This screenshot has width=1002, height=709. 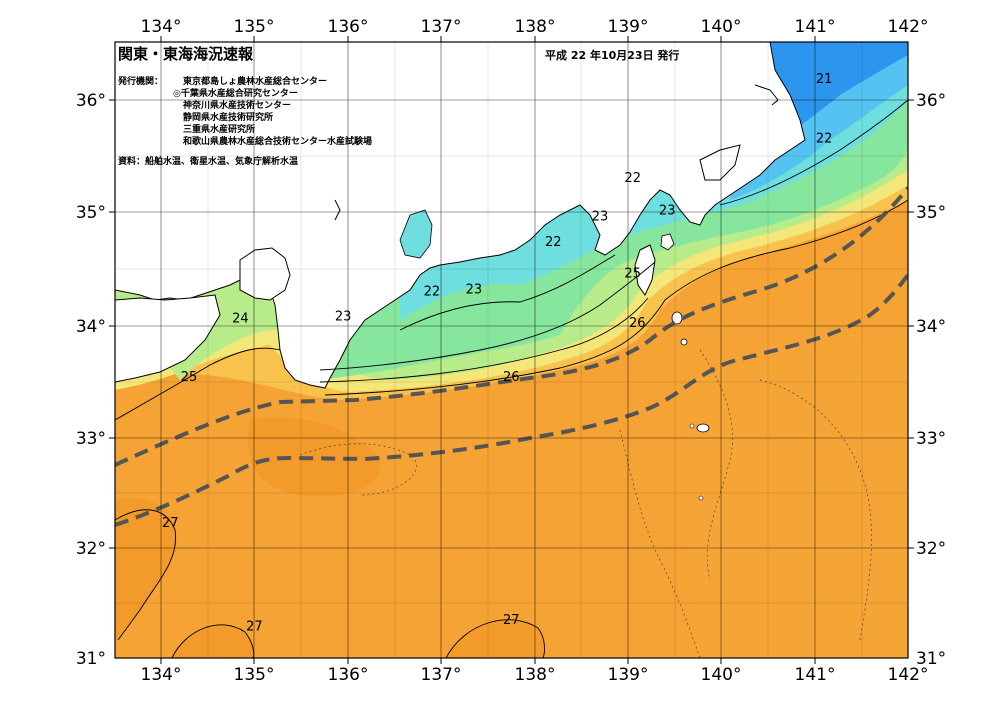 I want to click on lat-label-right: 33°, so click(x=931, y=439).